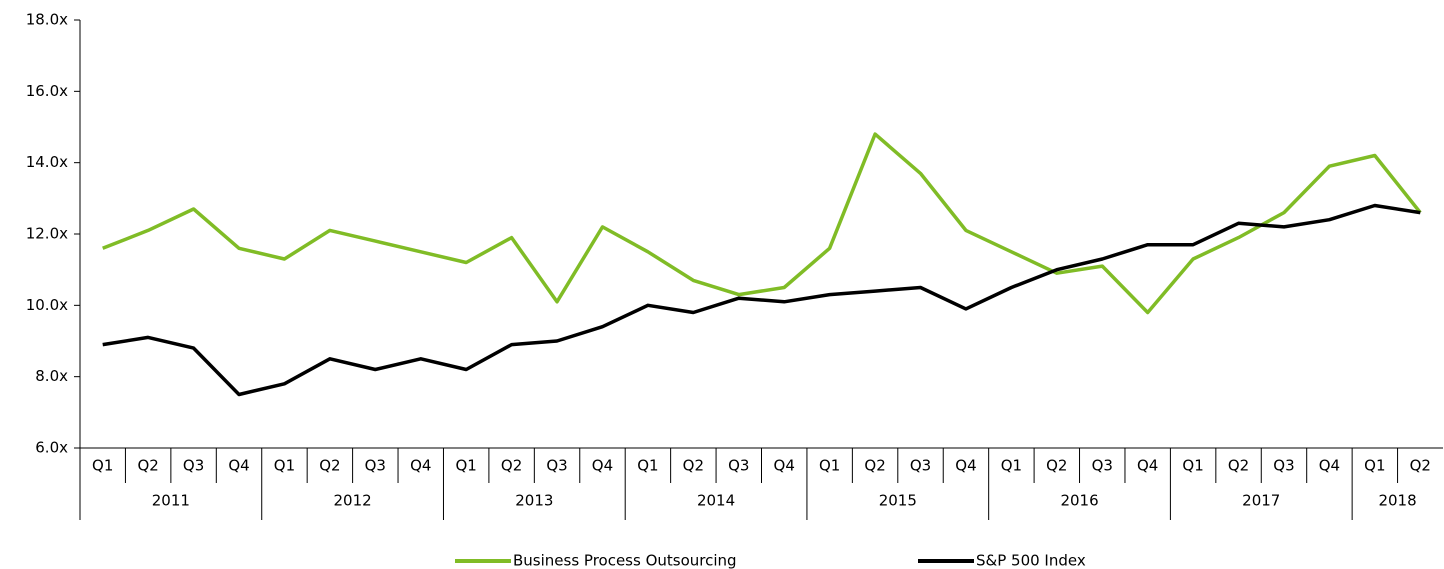 This screenshot has width=1444, height=569. Describe the element at coordinates (47, 20) in the screenshot. I see `y-tick-label: 18.0x` at that location.